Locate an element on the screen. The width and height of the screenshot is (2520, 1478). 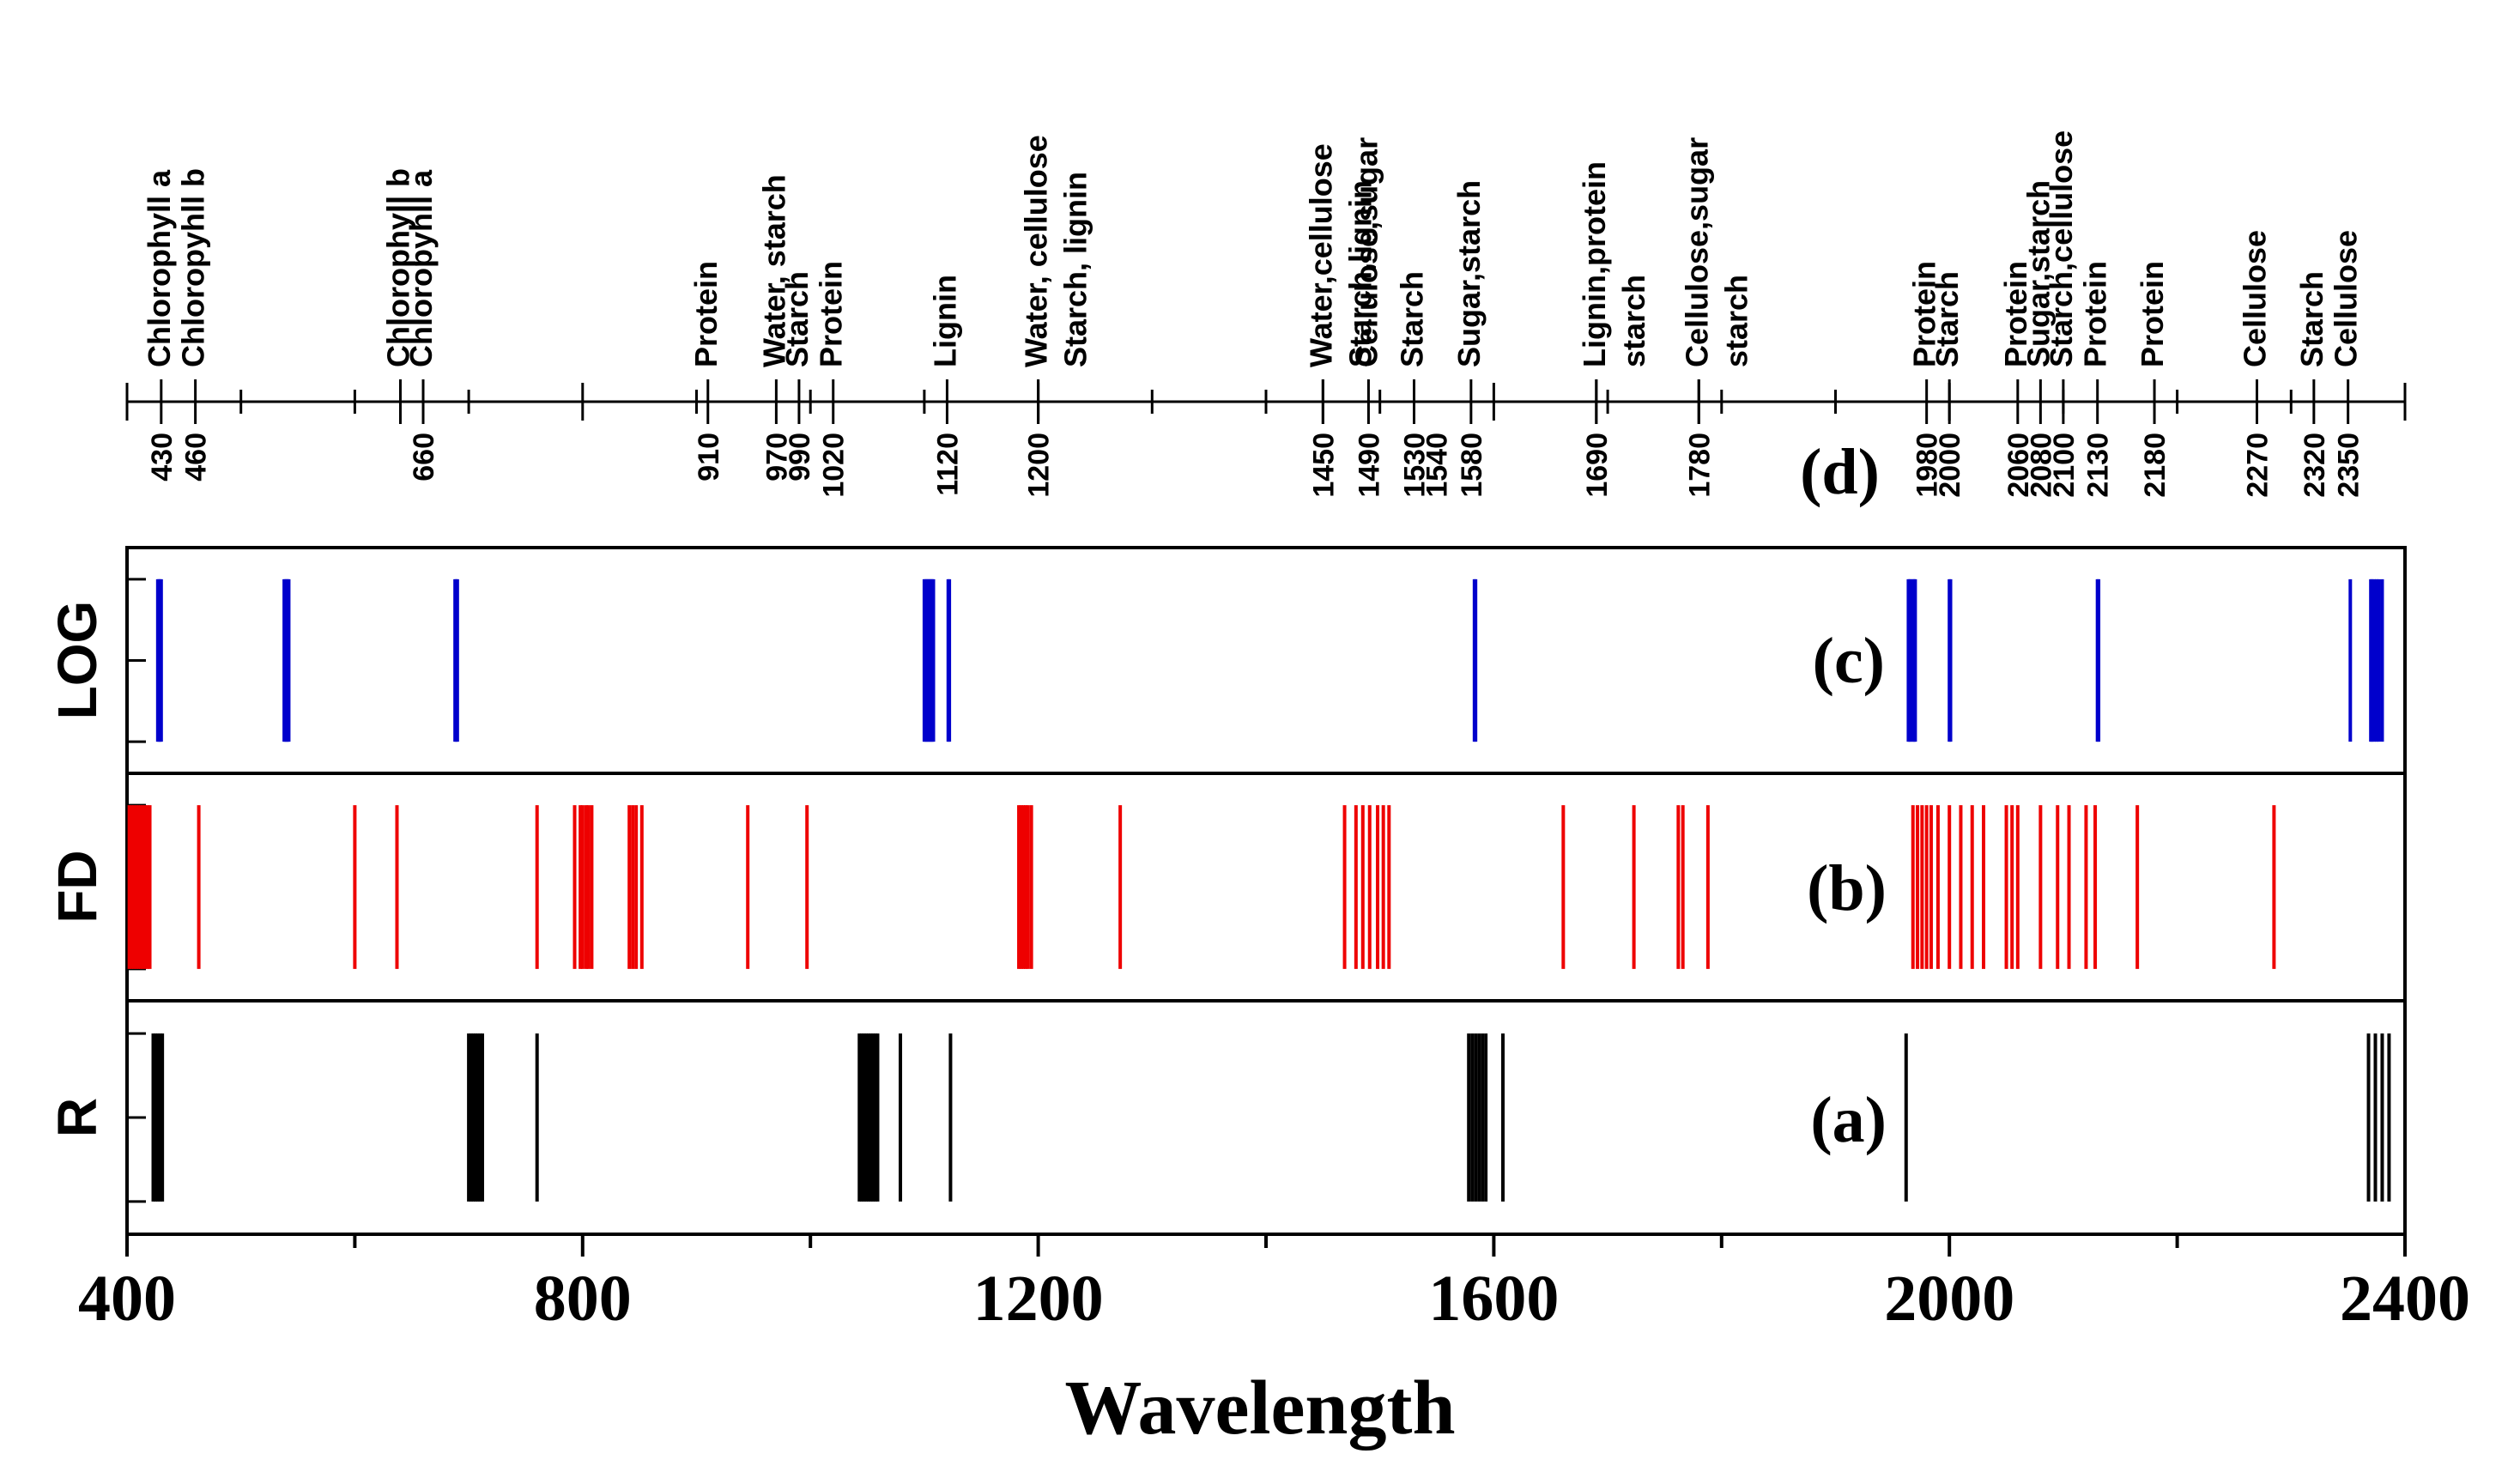
panel-r-tag: (a) is located at coordinates (1849, 1120).